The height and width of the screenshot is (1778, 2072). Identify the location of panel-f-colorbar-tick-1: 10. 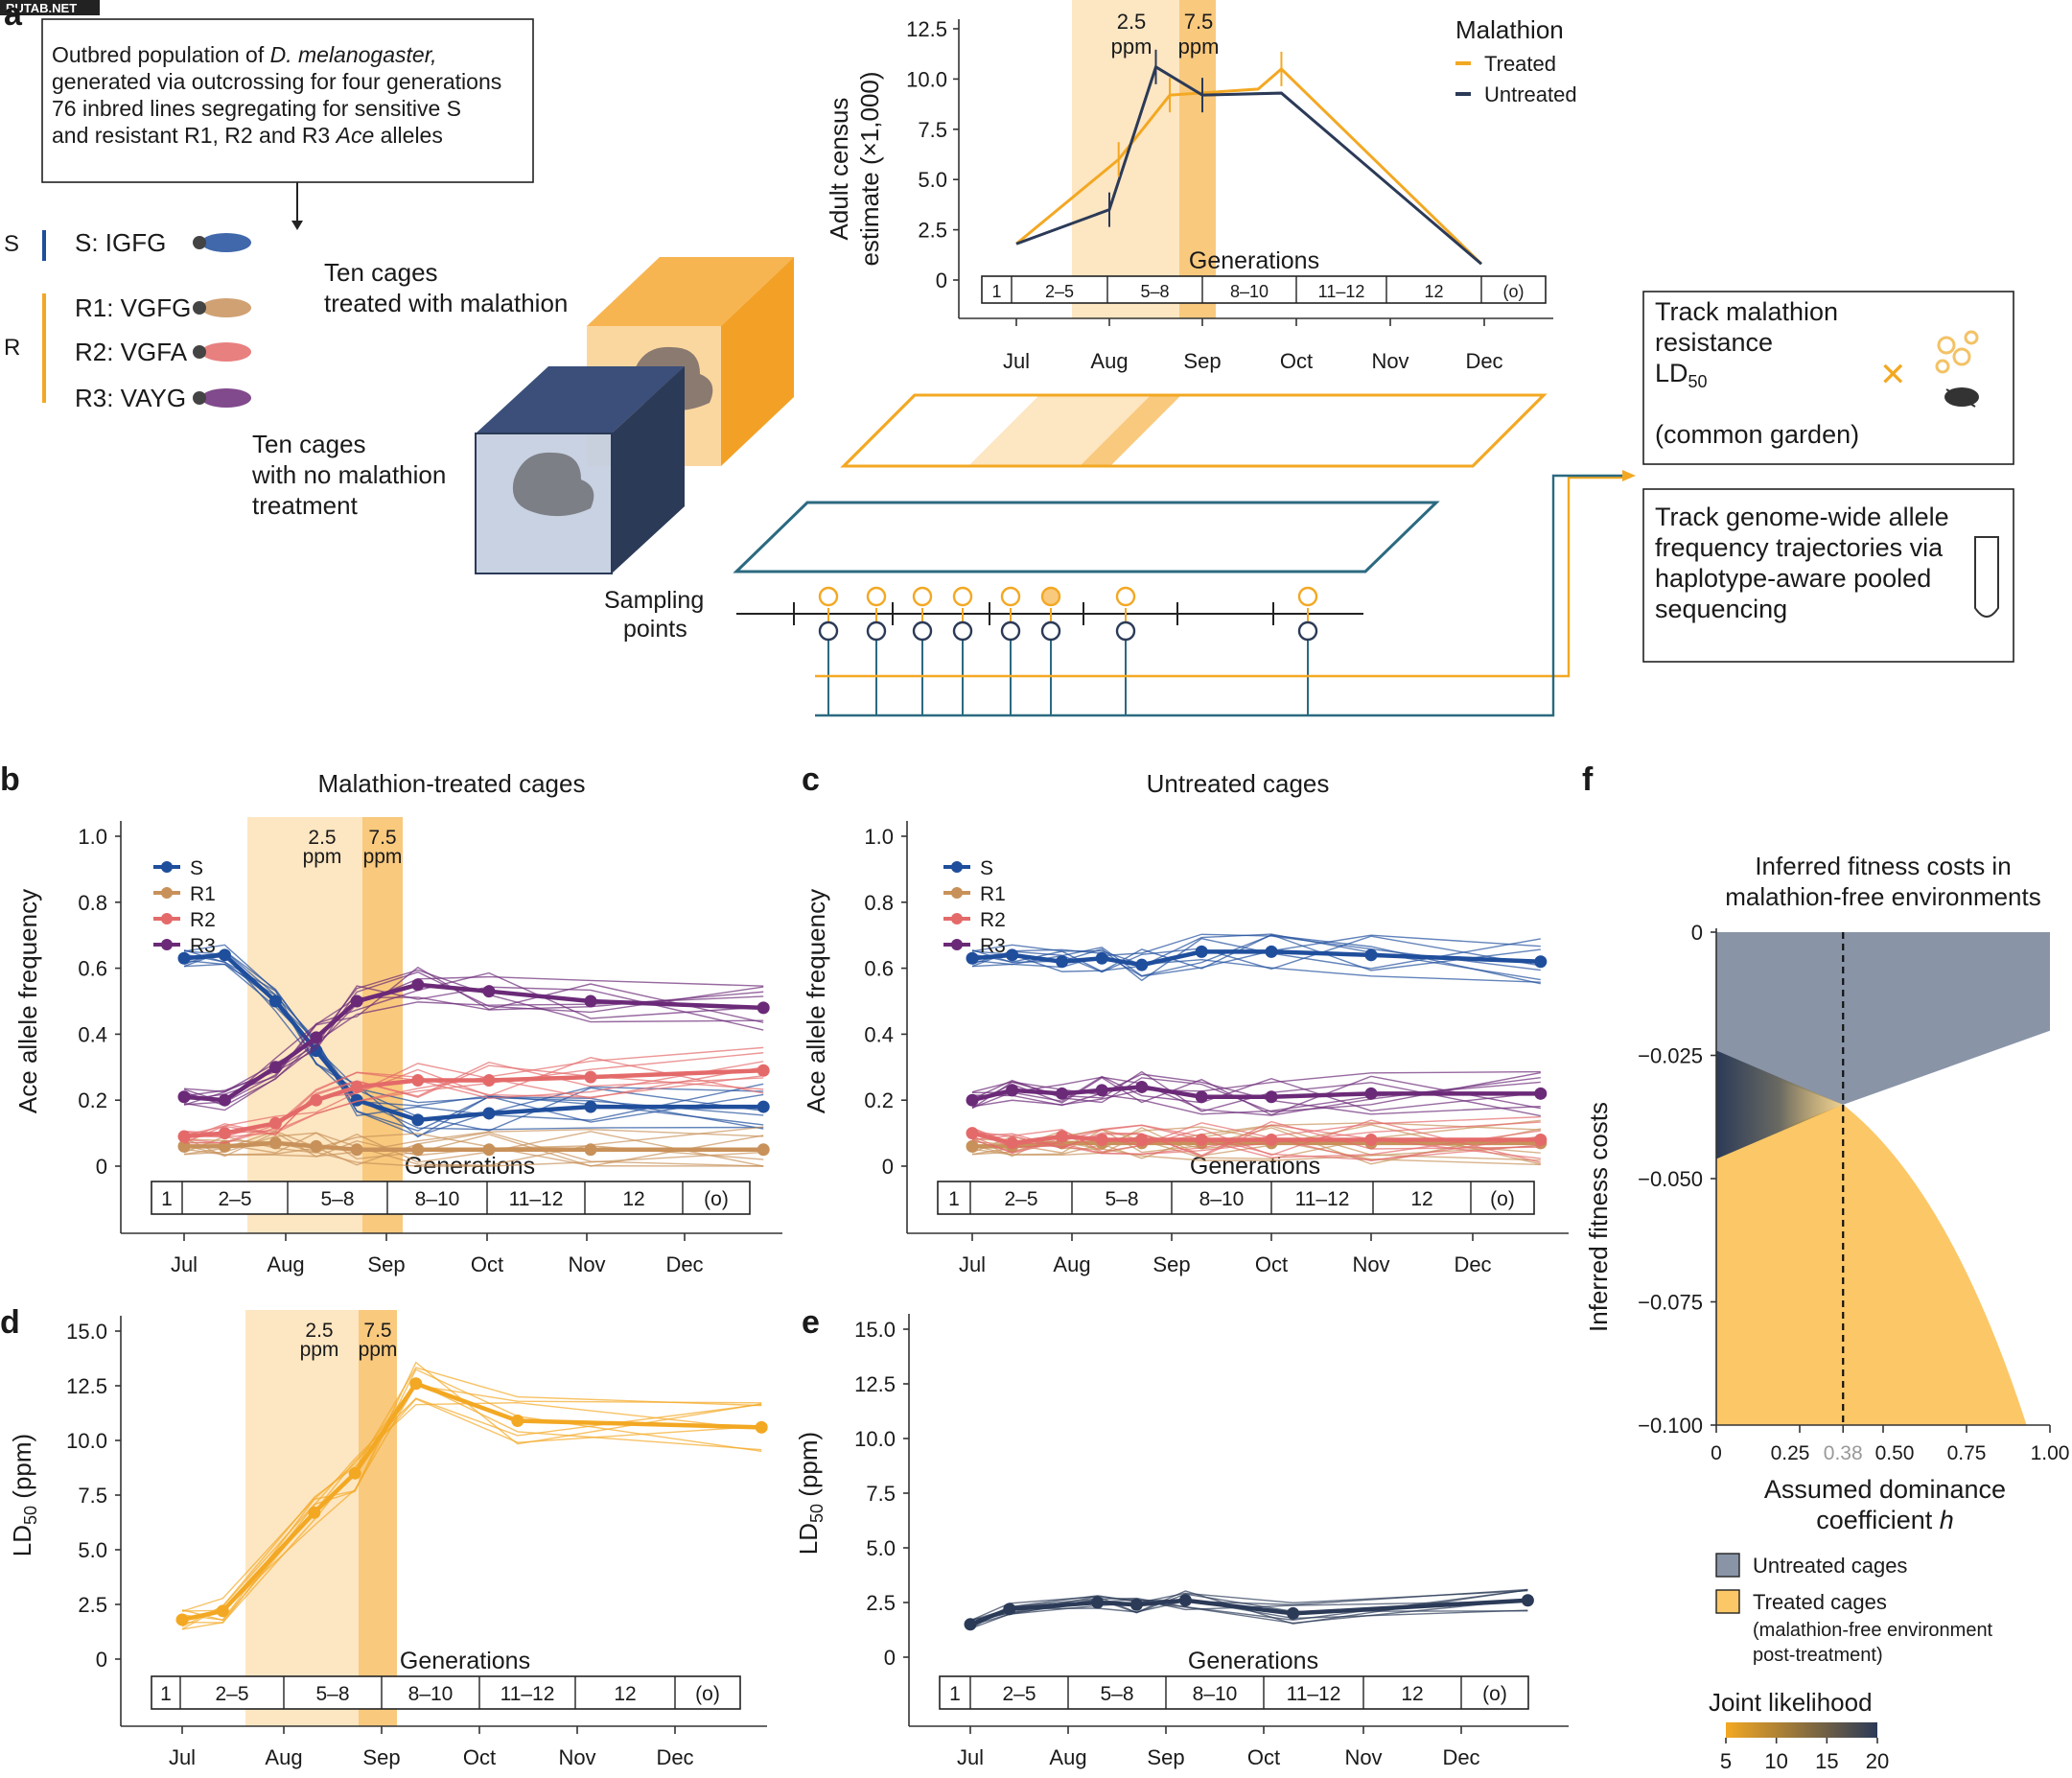
(1775, 1761).